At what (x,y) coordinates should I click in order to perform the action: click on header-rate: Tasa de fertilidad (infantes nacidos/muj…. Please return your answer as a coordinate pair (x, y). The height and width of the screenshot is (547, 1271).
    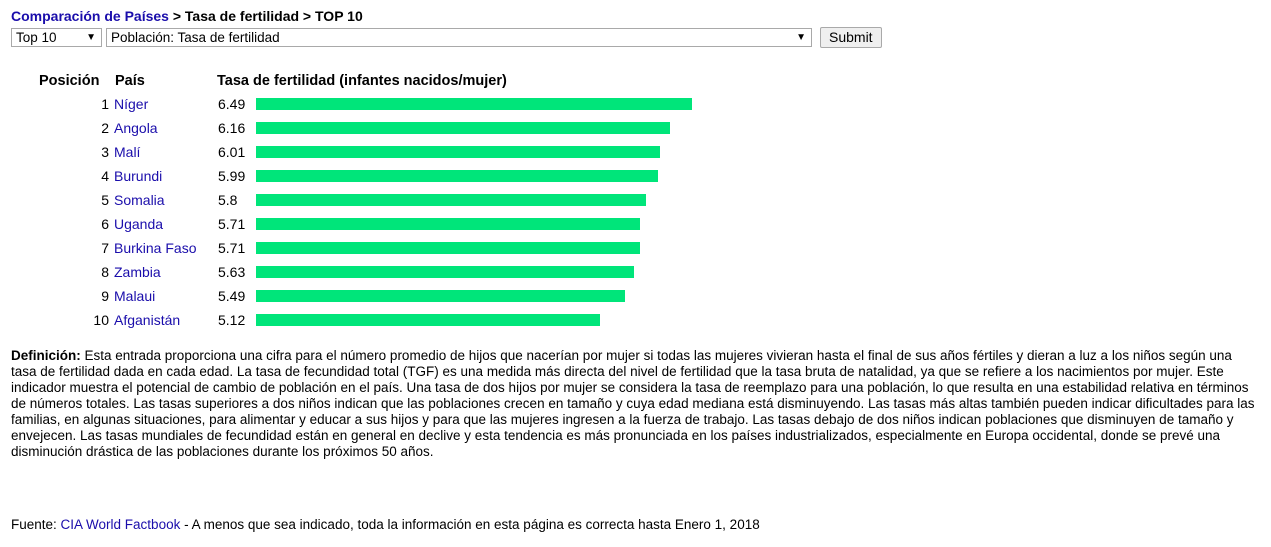
    Looking at the image, I should click on (362, 81).